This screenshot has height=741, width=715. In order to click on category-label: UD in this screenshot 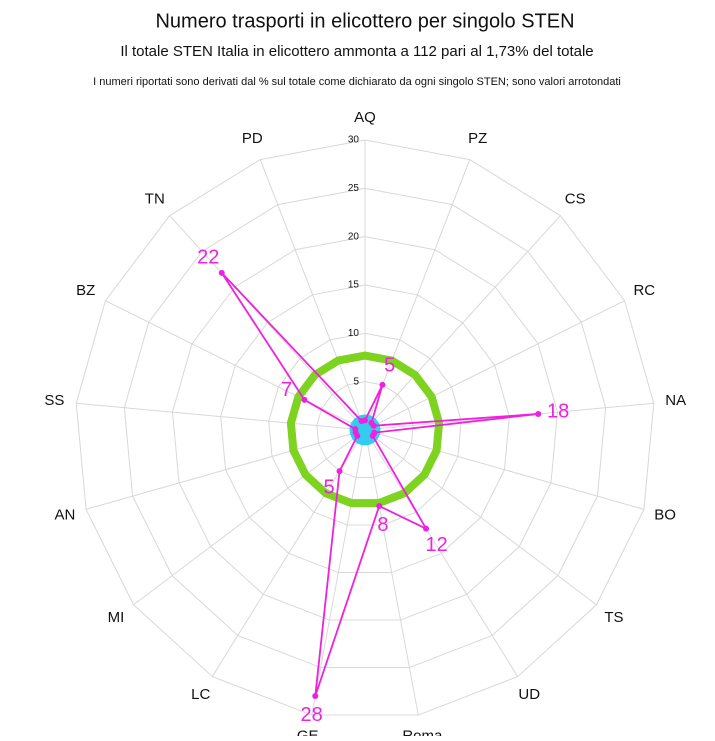, I will do `click(529, 694)`.